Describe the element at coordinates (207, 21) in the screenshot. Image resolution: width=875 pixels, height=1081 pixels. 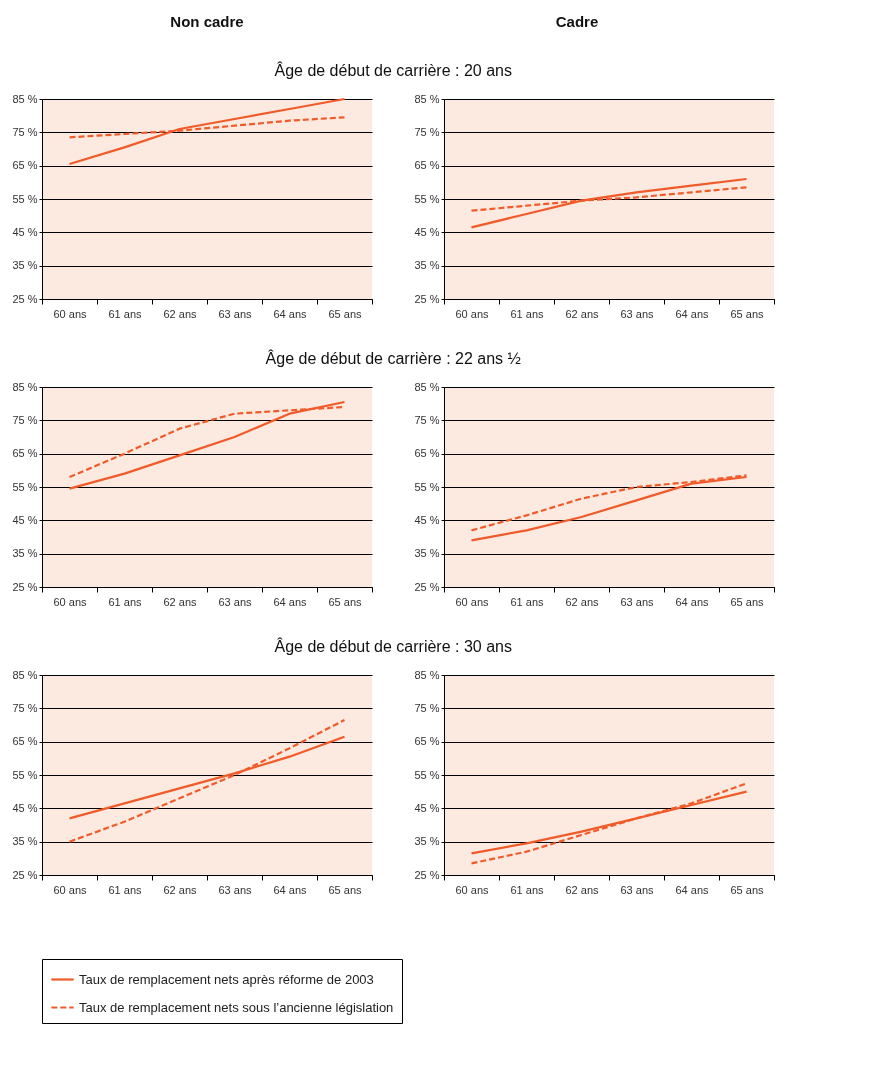
I see `chart-subtitle: Non cadre` at that location.